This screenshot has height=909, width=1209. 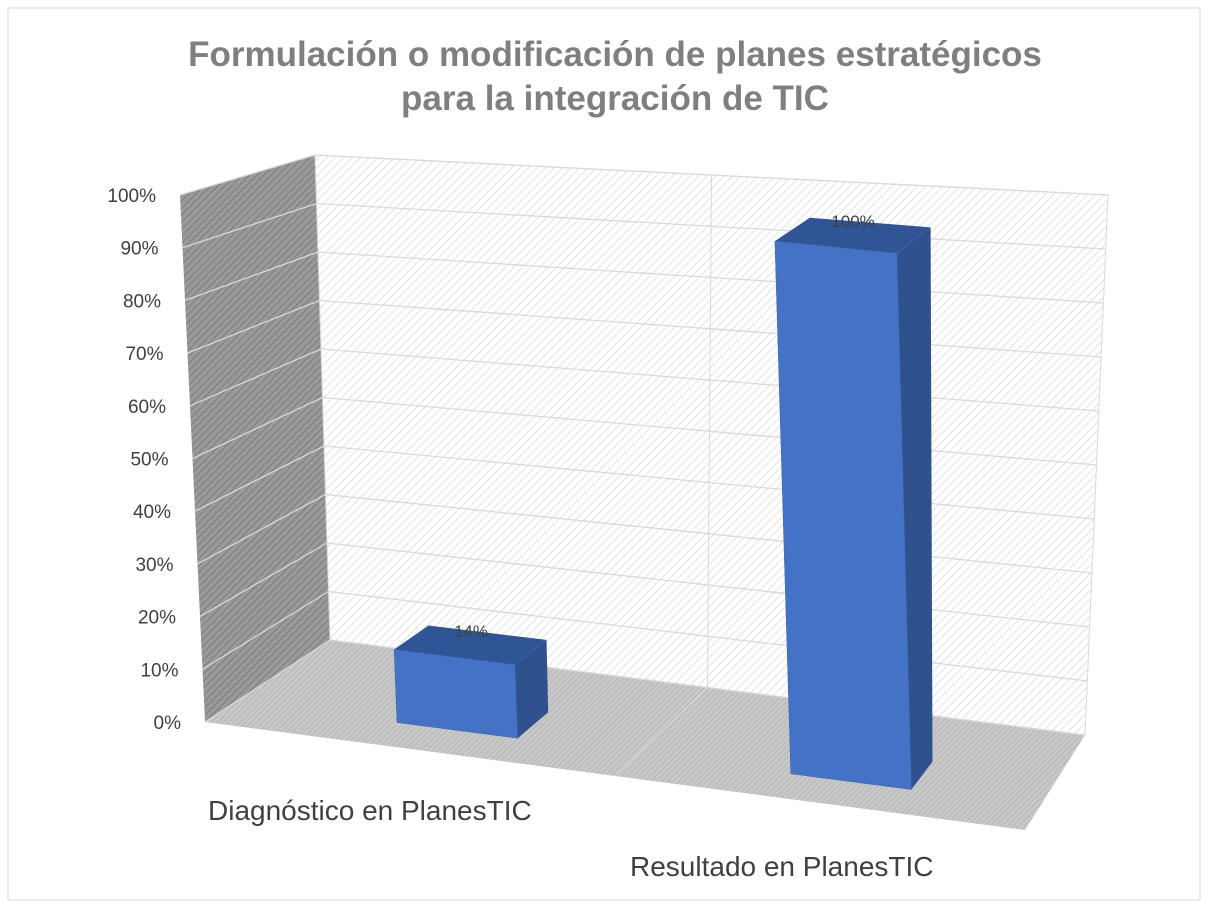 What do you see at coordinates (644, 175) in the screenshot?
I see `grid-line` at bounding box center [644, 175].